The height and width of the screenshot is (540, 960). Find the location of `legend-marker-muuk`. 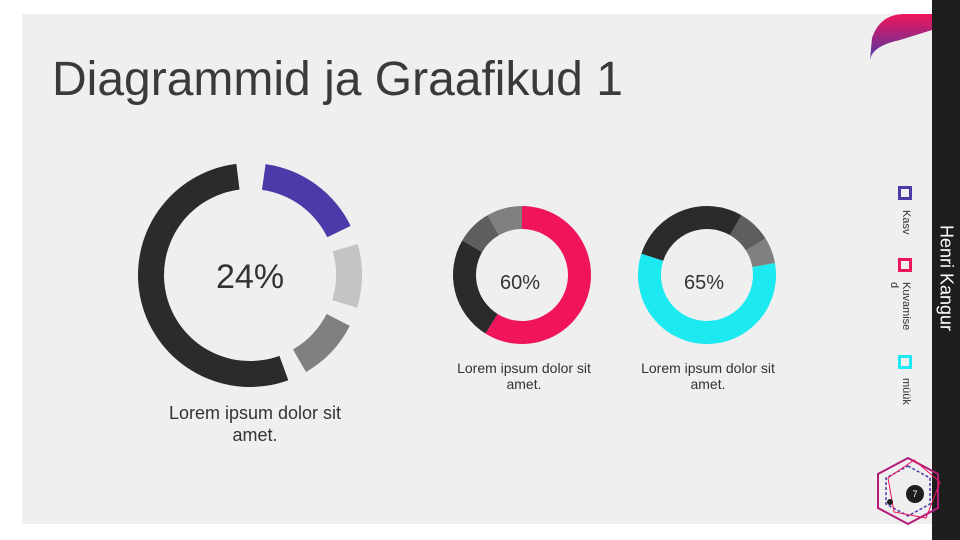

legend-marker-muuk is located at coordinates (905, 362).